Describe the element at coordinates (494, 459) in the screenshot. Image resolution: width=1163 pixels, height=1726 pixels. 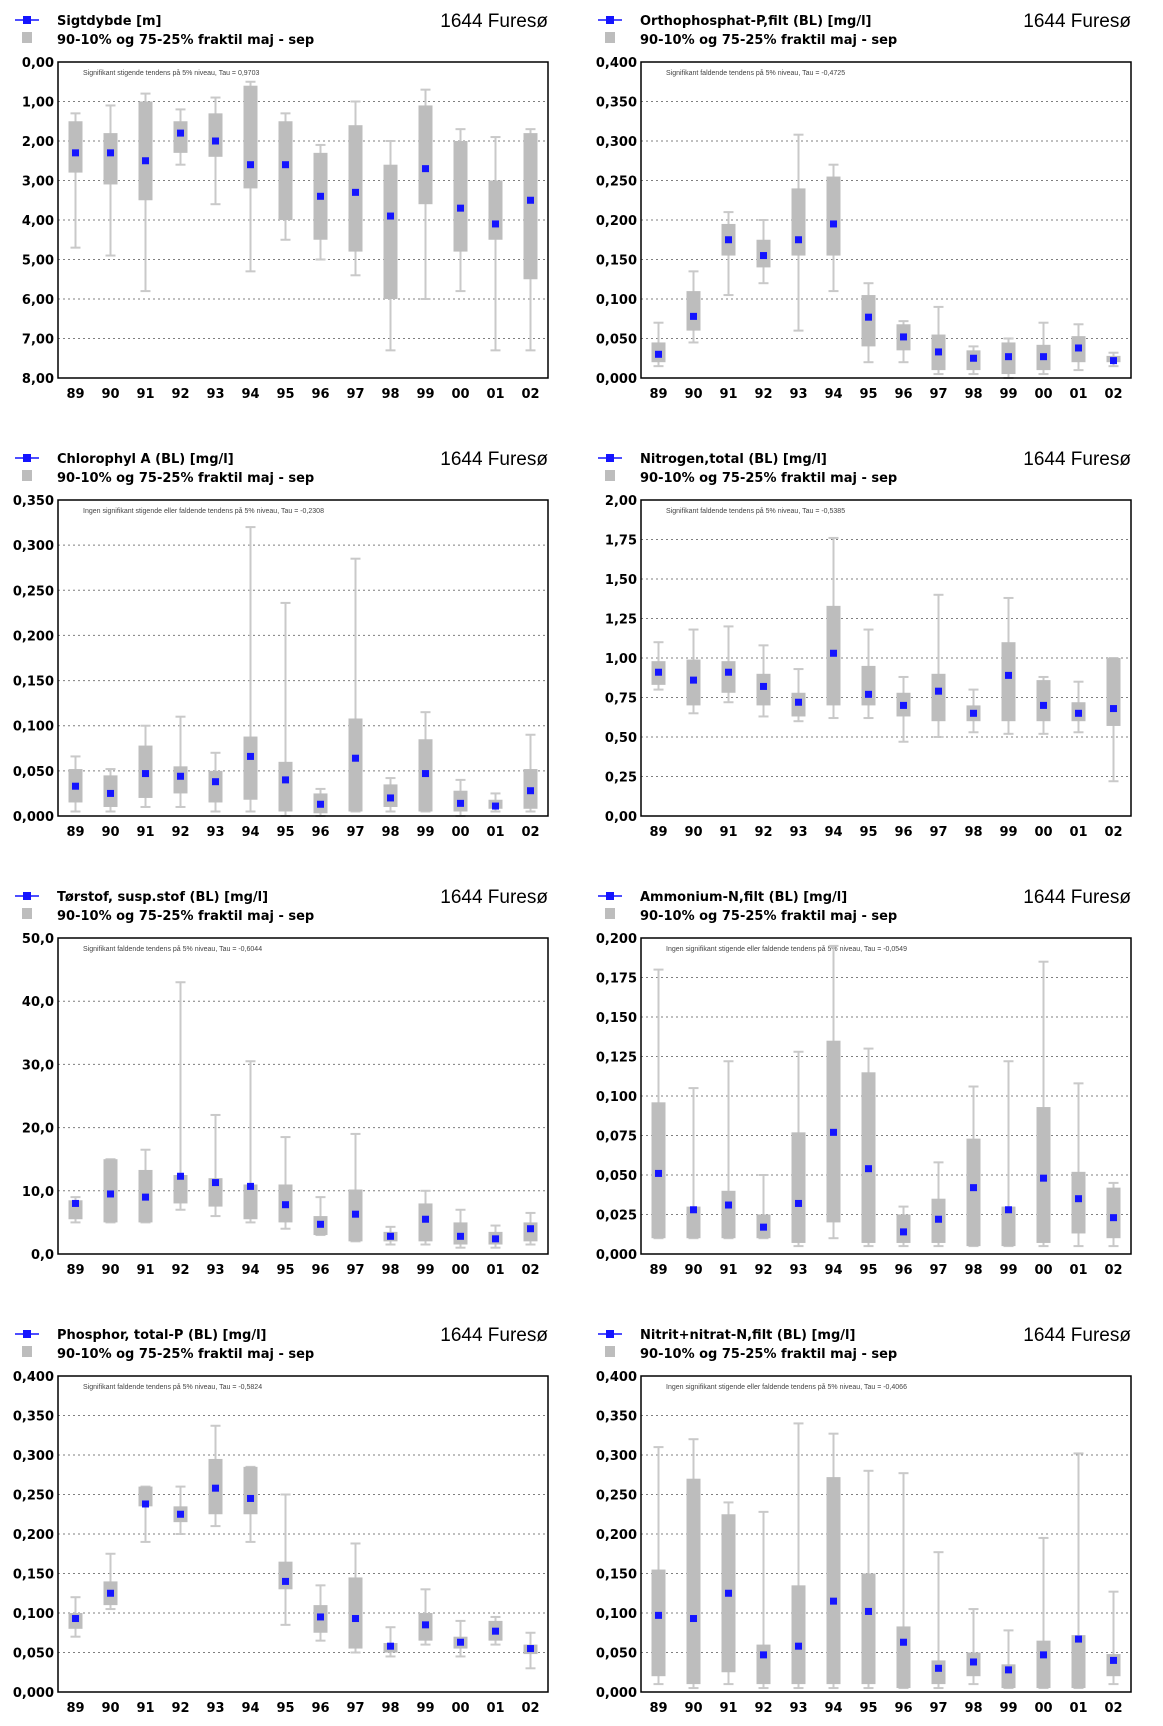
I see `station-label: 1644 Furesø` at that location.